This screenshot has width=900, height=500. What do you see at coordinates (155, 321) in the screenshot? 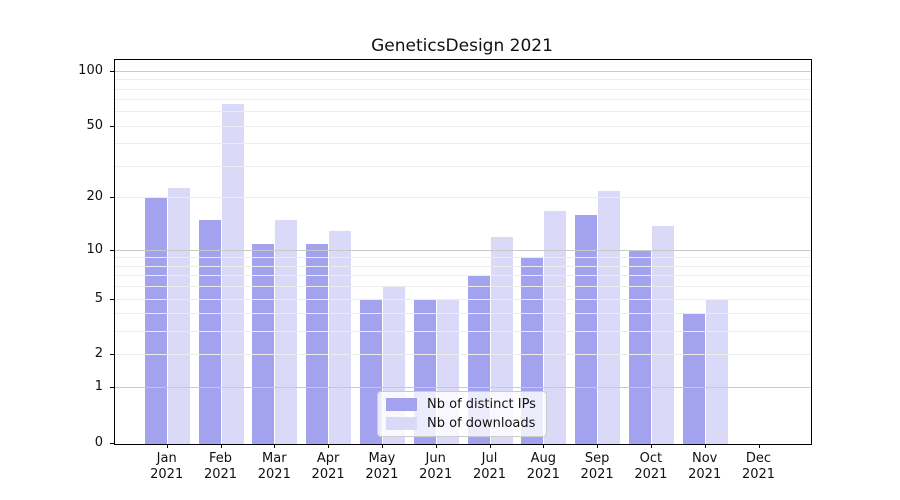
I see `bar-jan-distinct-ips` at bounding box center [155, 321].